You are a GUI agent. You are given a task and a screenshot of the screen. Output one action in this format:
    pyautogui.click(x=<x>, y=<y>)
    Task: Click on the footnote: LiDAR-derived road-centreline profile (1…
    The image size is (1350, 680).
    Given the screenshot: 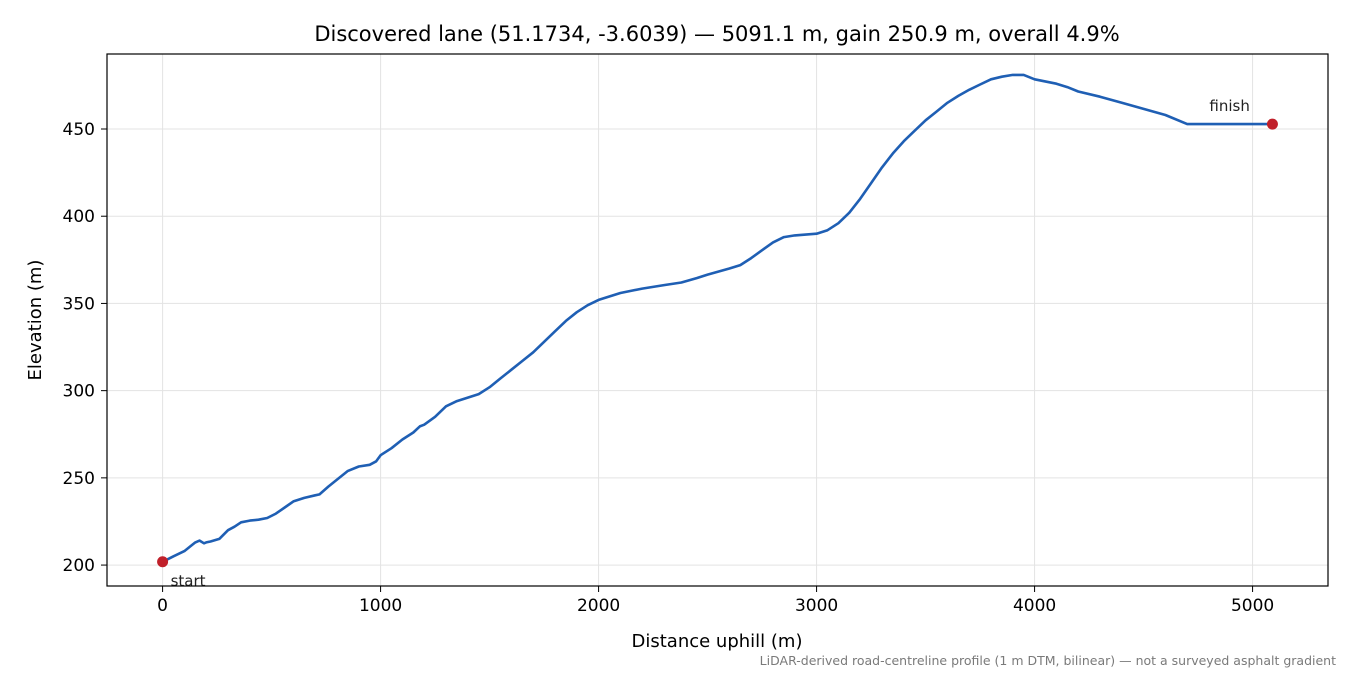 What is the action you would take?
    pyautogui.click(x=1048, y=660)
    